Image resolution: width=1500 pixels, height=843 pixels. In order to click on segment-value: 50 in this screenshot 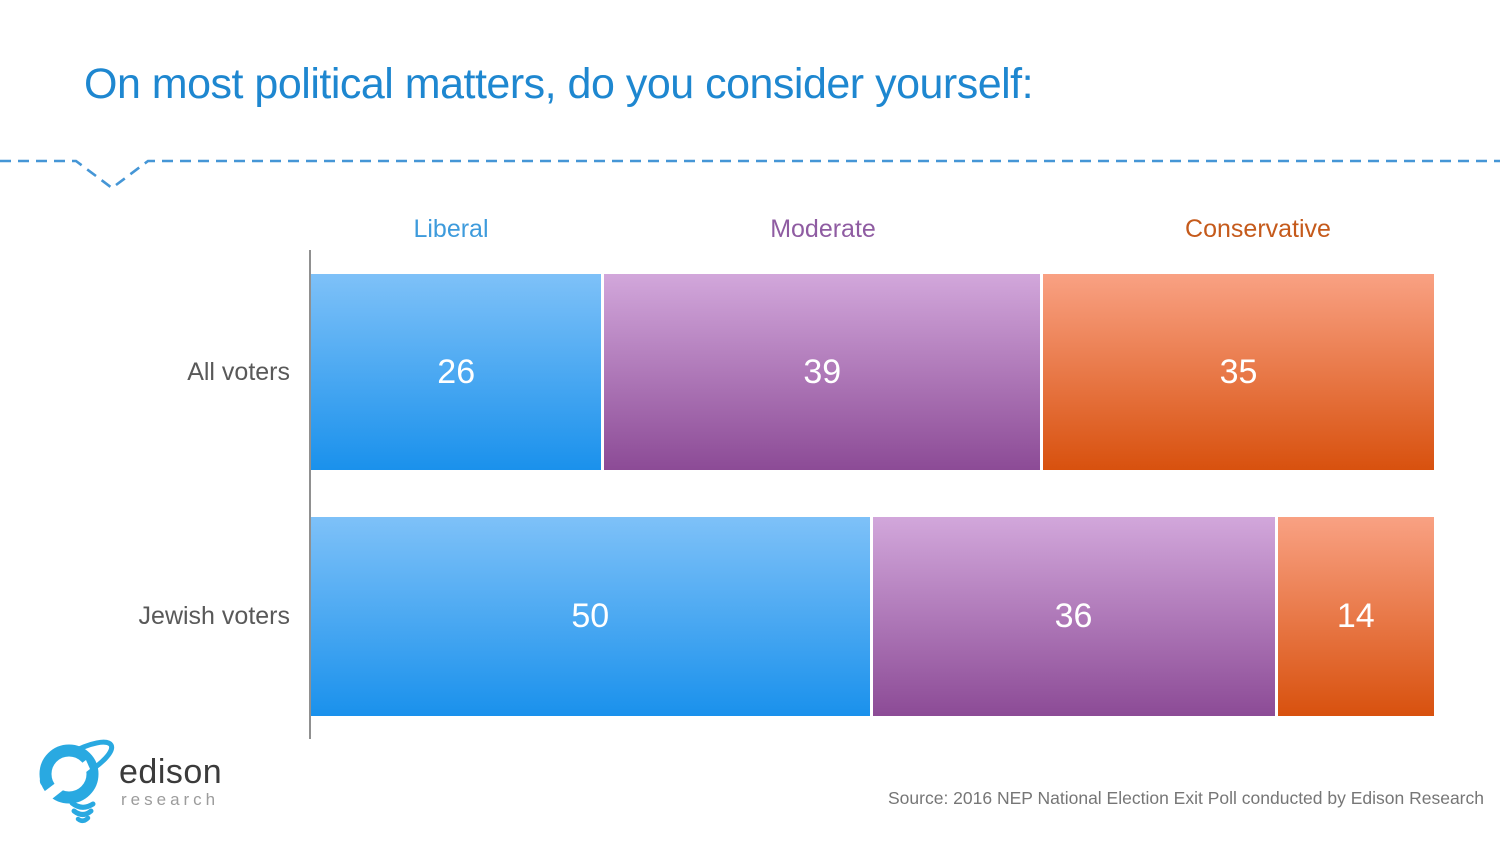, I will do `click(590, 616)`.